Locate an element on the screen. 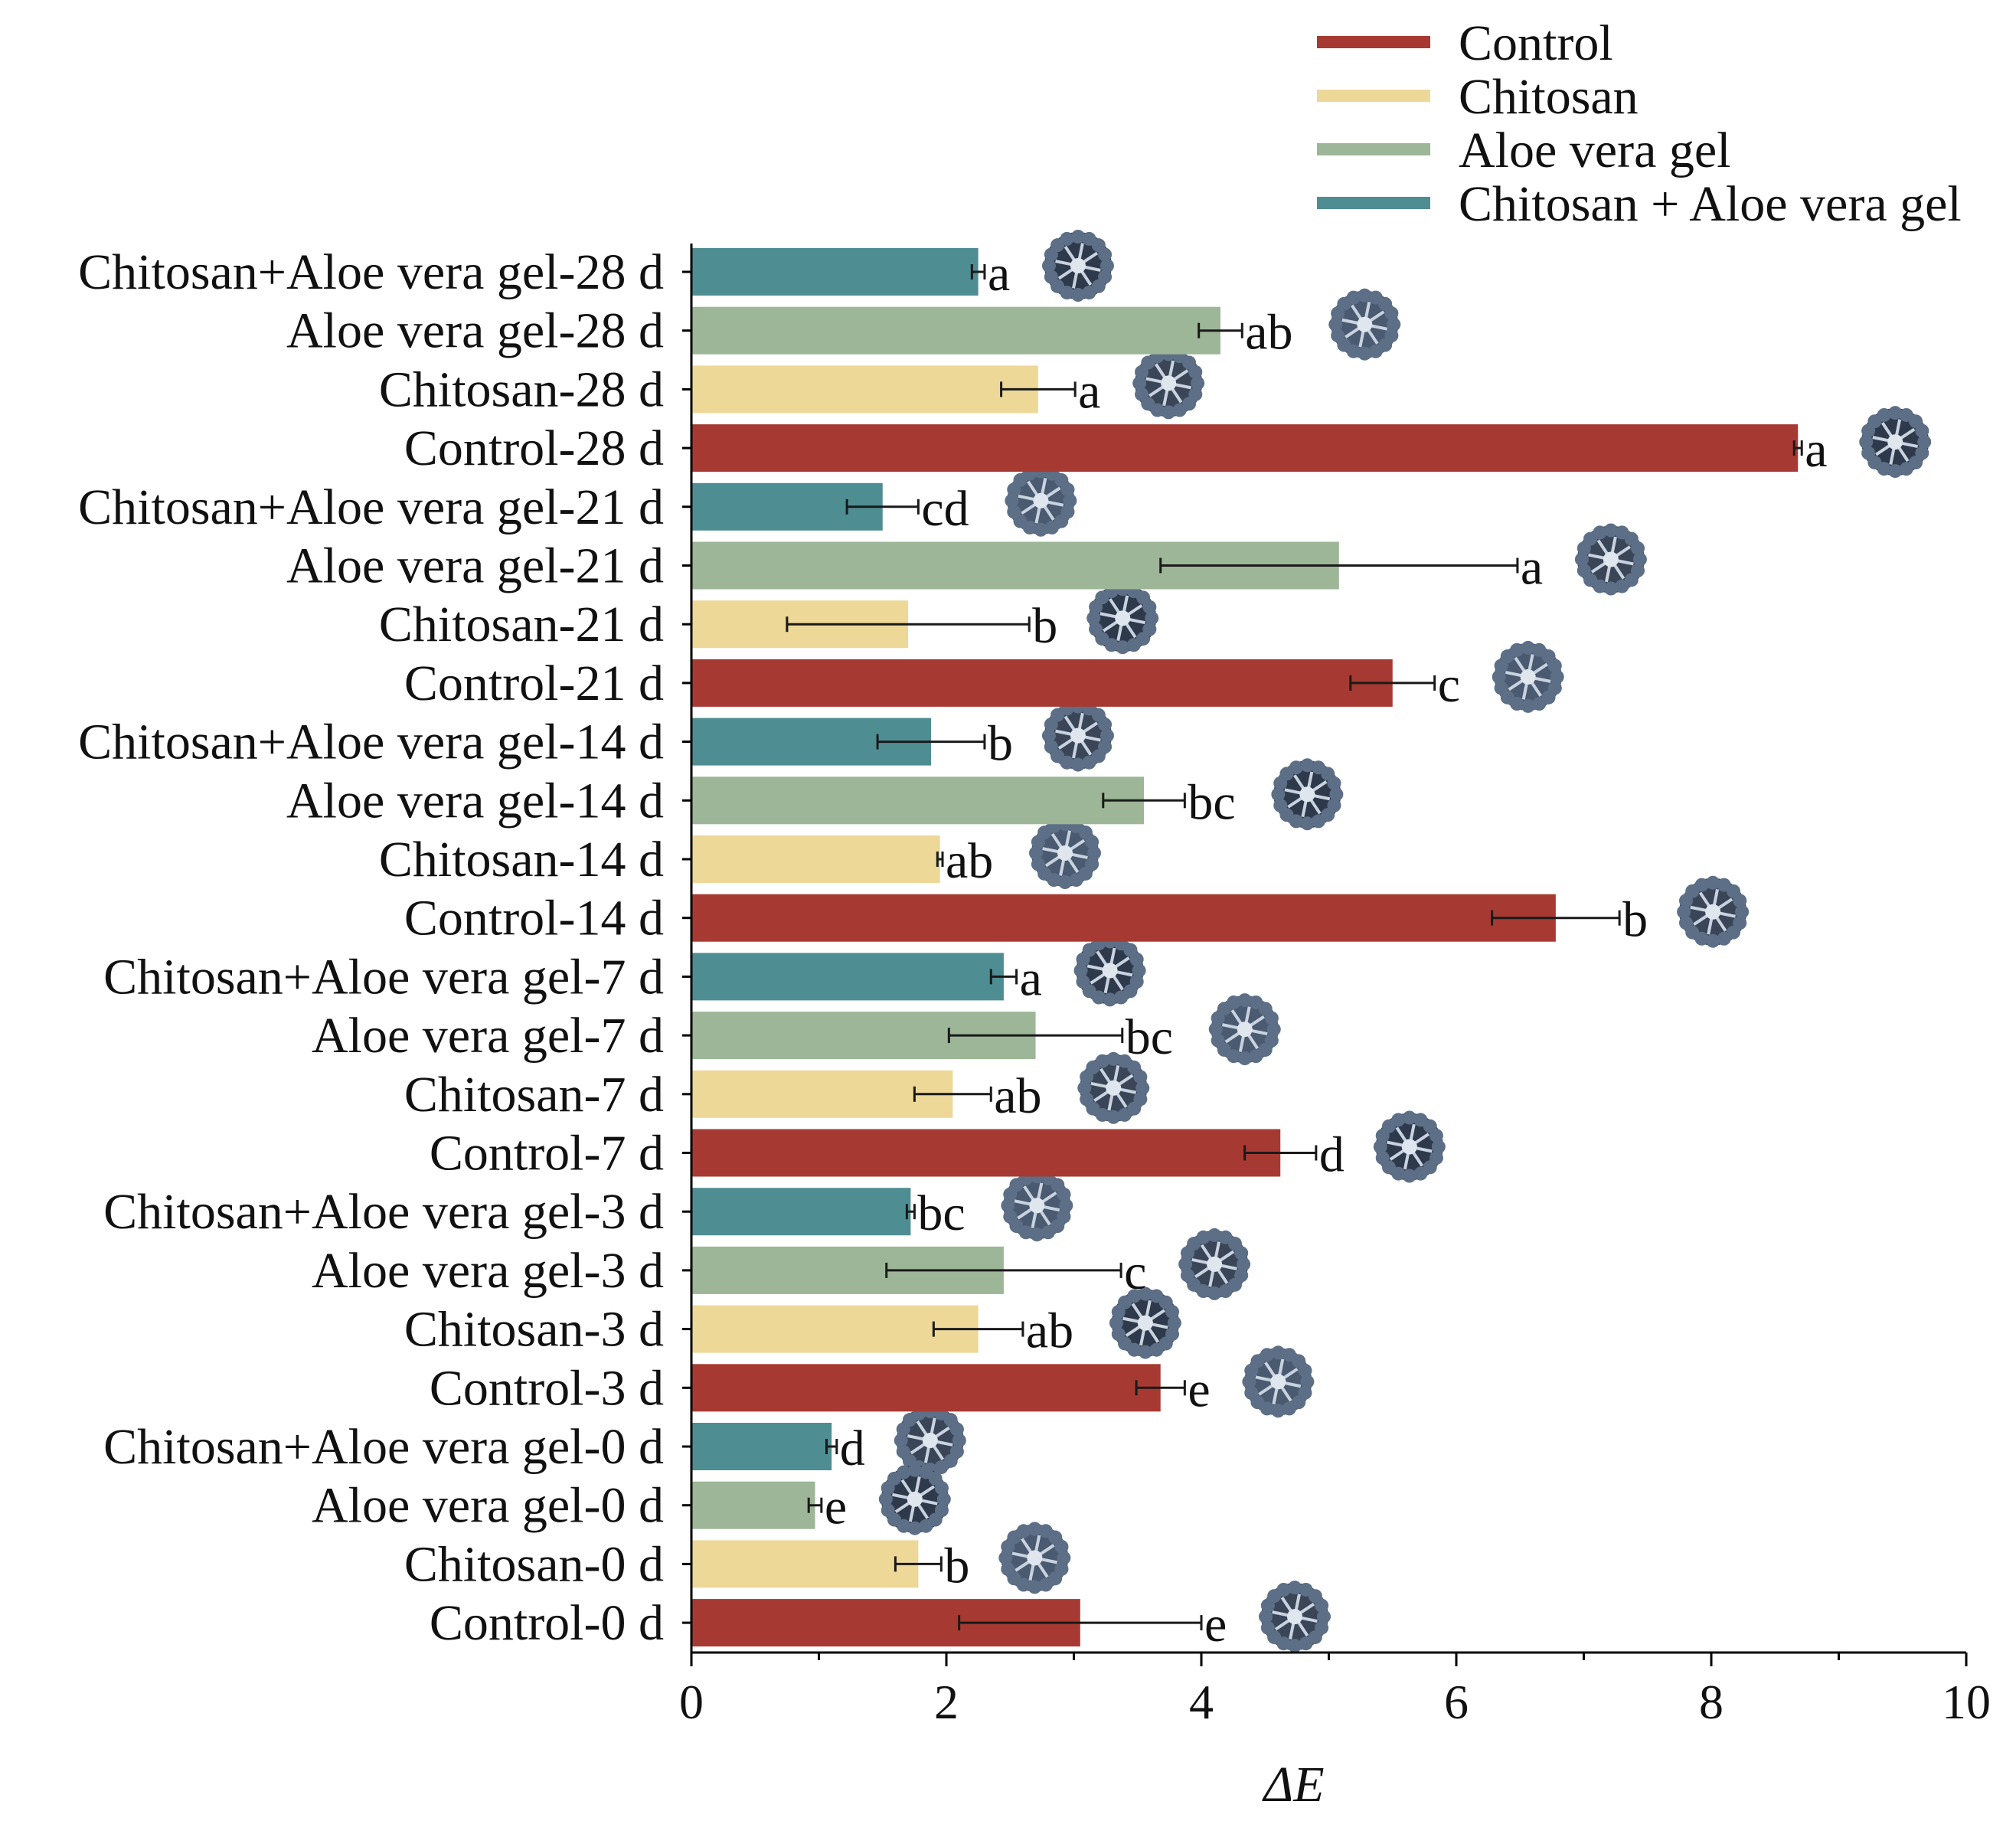  x-tick-label: 6 is located at coordinates (1456, 1702).